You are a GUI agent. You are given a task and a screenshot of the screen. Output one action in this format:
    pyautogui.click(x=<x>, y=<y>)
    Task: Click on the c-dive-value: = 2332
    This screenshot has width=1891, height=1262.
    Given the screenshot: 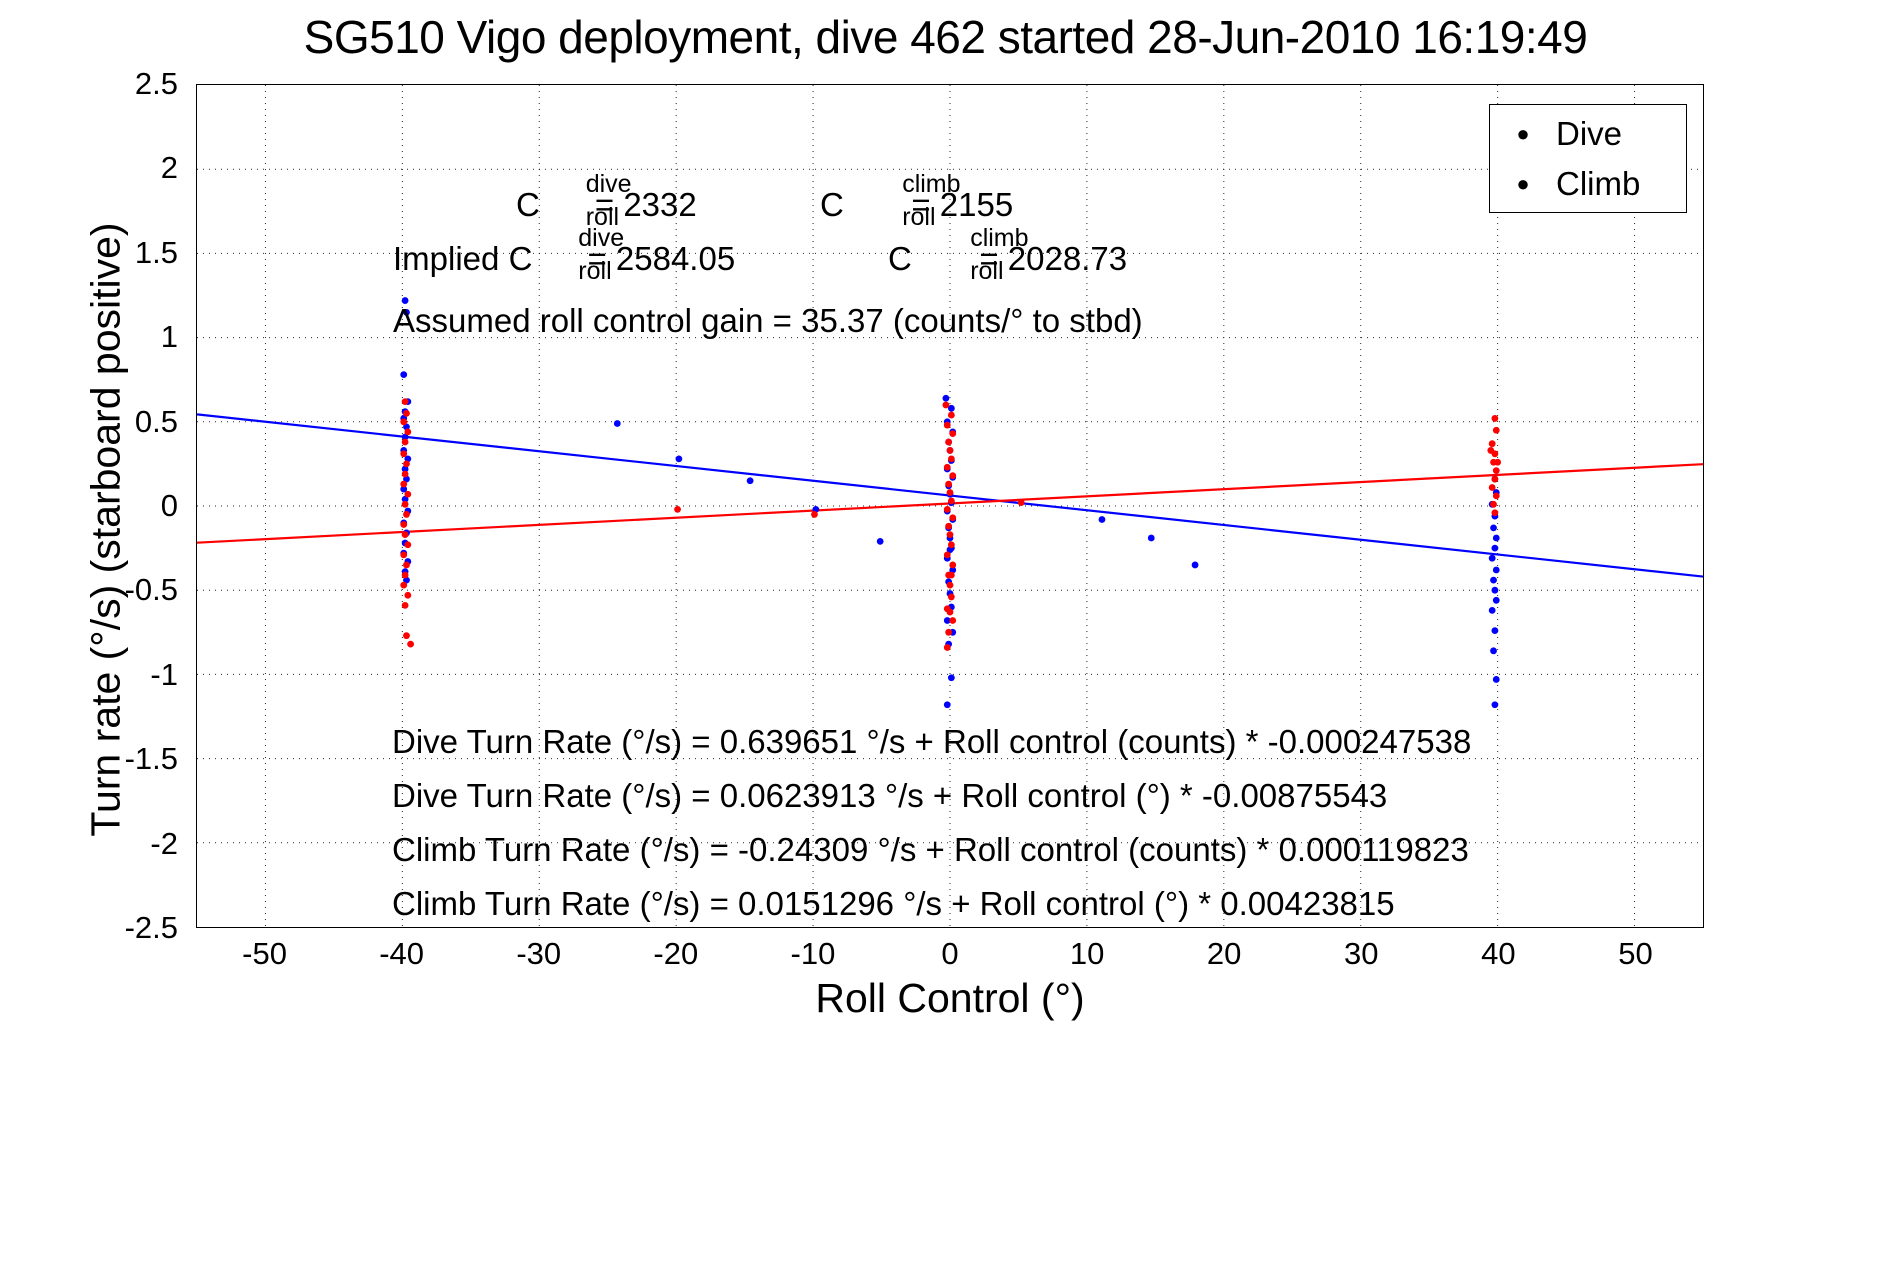 What is the action you would take?
    pyautogui.click(x=645, y=204)
    